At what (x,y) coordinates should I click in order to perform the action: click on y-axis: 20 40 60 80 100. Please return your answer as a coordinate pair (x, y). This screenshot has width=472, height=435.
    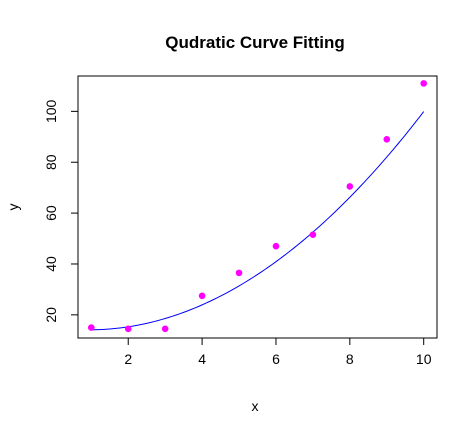
    Looking at the image, I should click on (61, 211).